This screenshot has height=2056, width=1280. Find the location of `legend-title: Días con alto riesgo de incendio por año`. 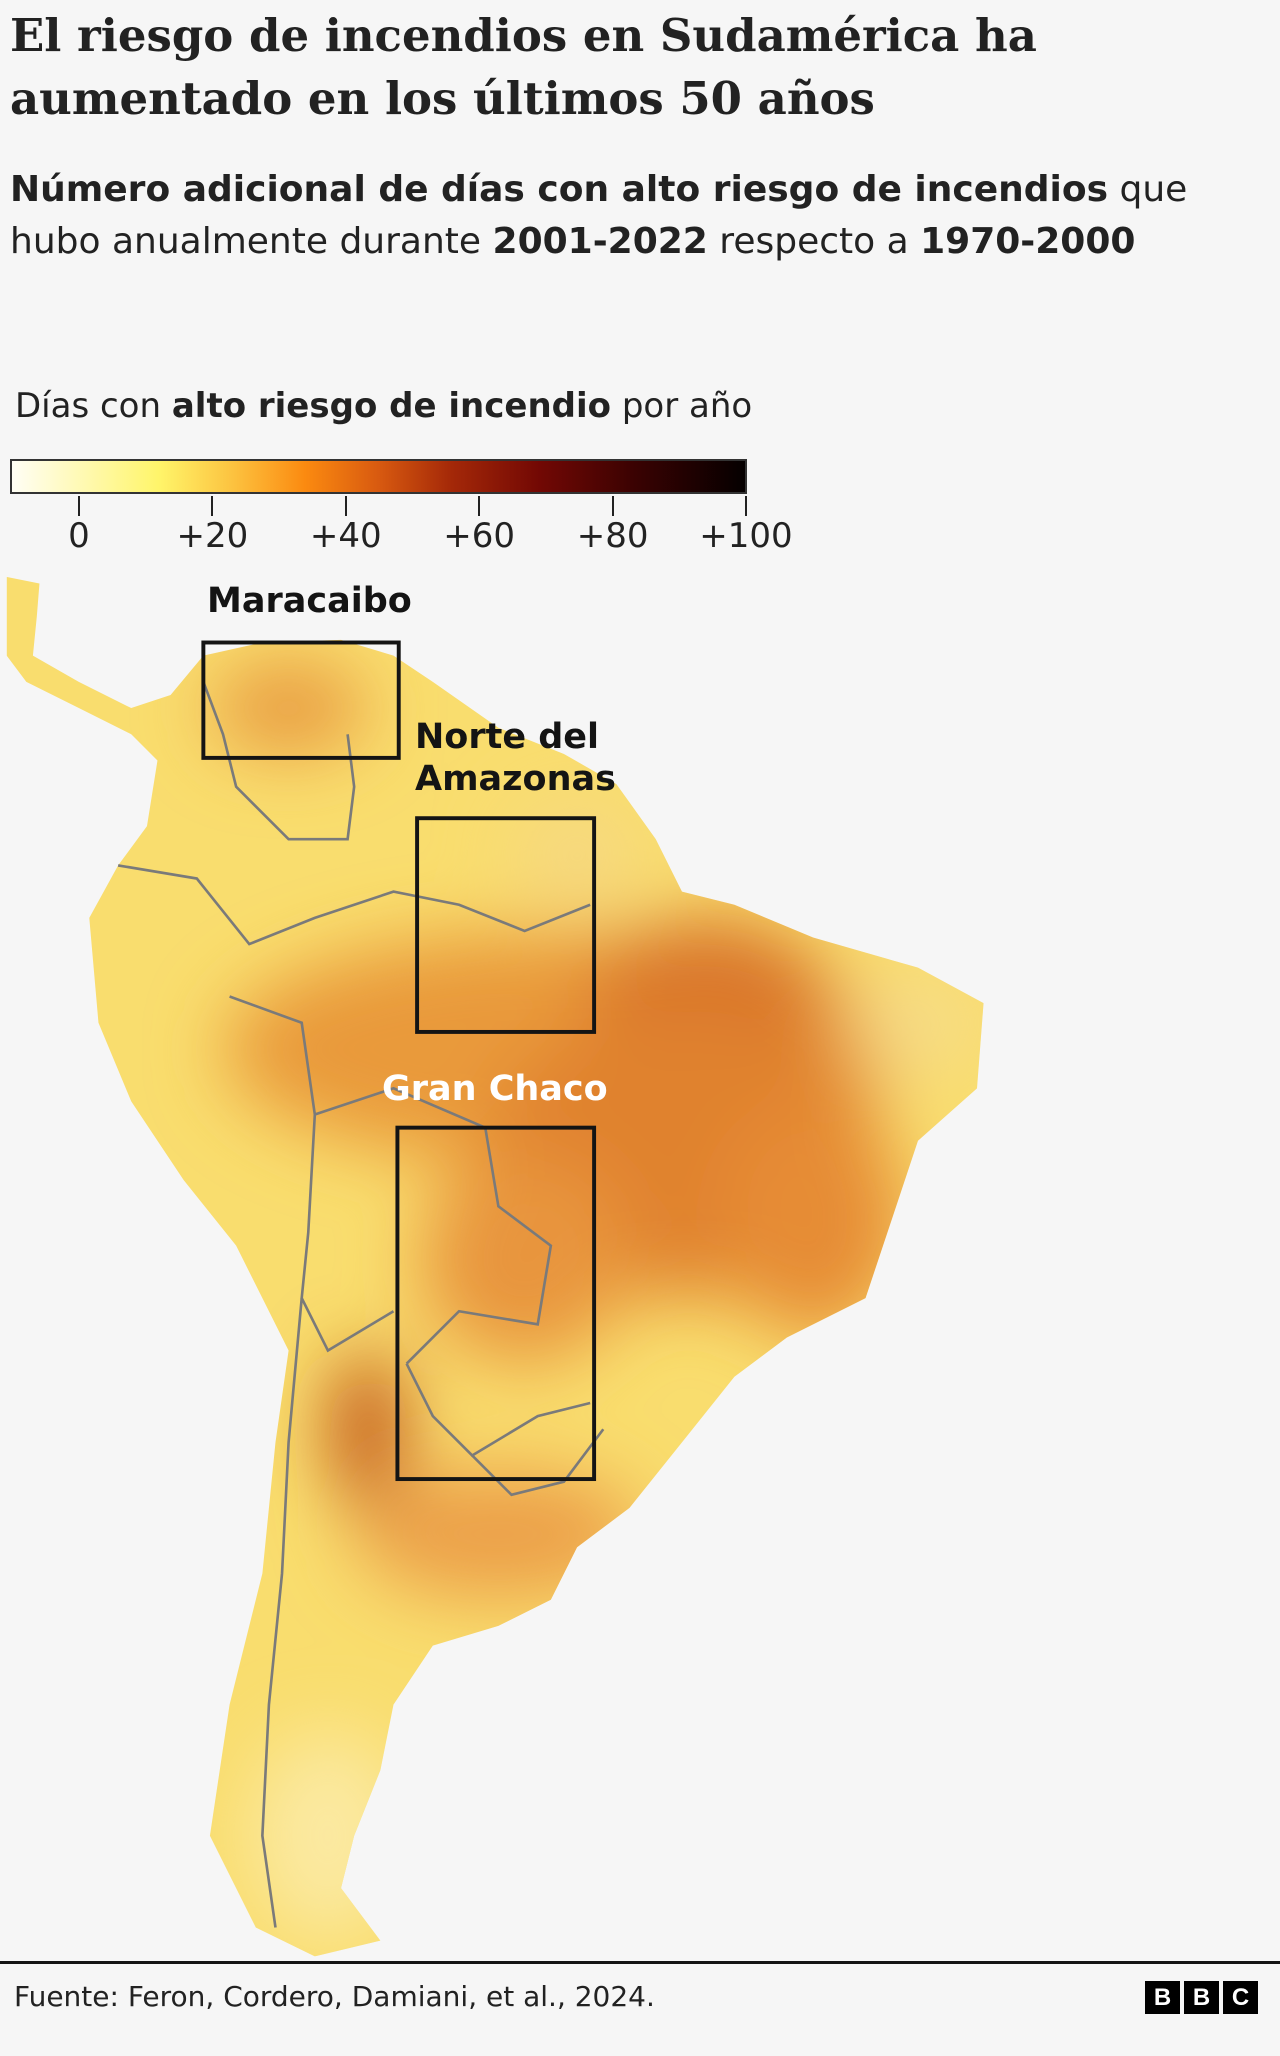

legend-title: Días con alto riesgo de incendio por año is located at coordinates (383, 406).